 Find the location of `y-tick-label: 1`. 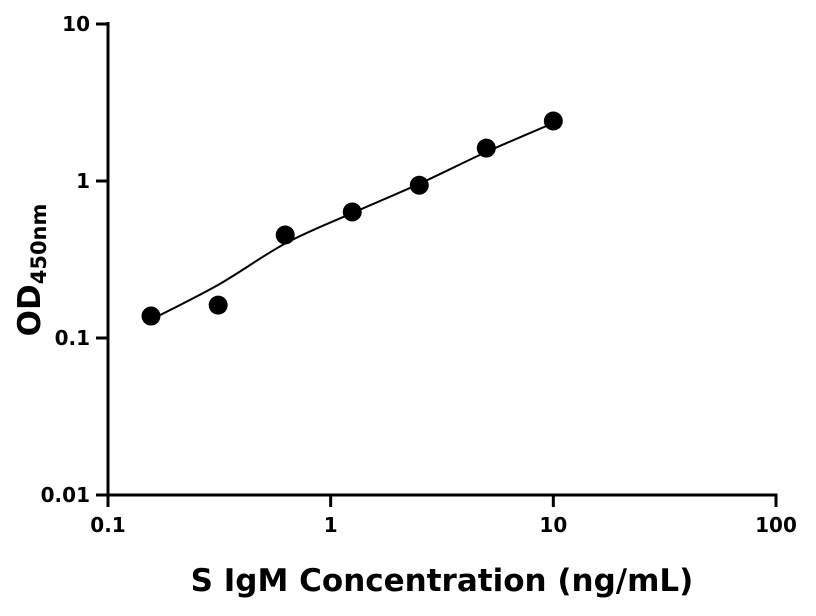

y-tick-label: 1 is located at coordinates (83, 181).